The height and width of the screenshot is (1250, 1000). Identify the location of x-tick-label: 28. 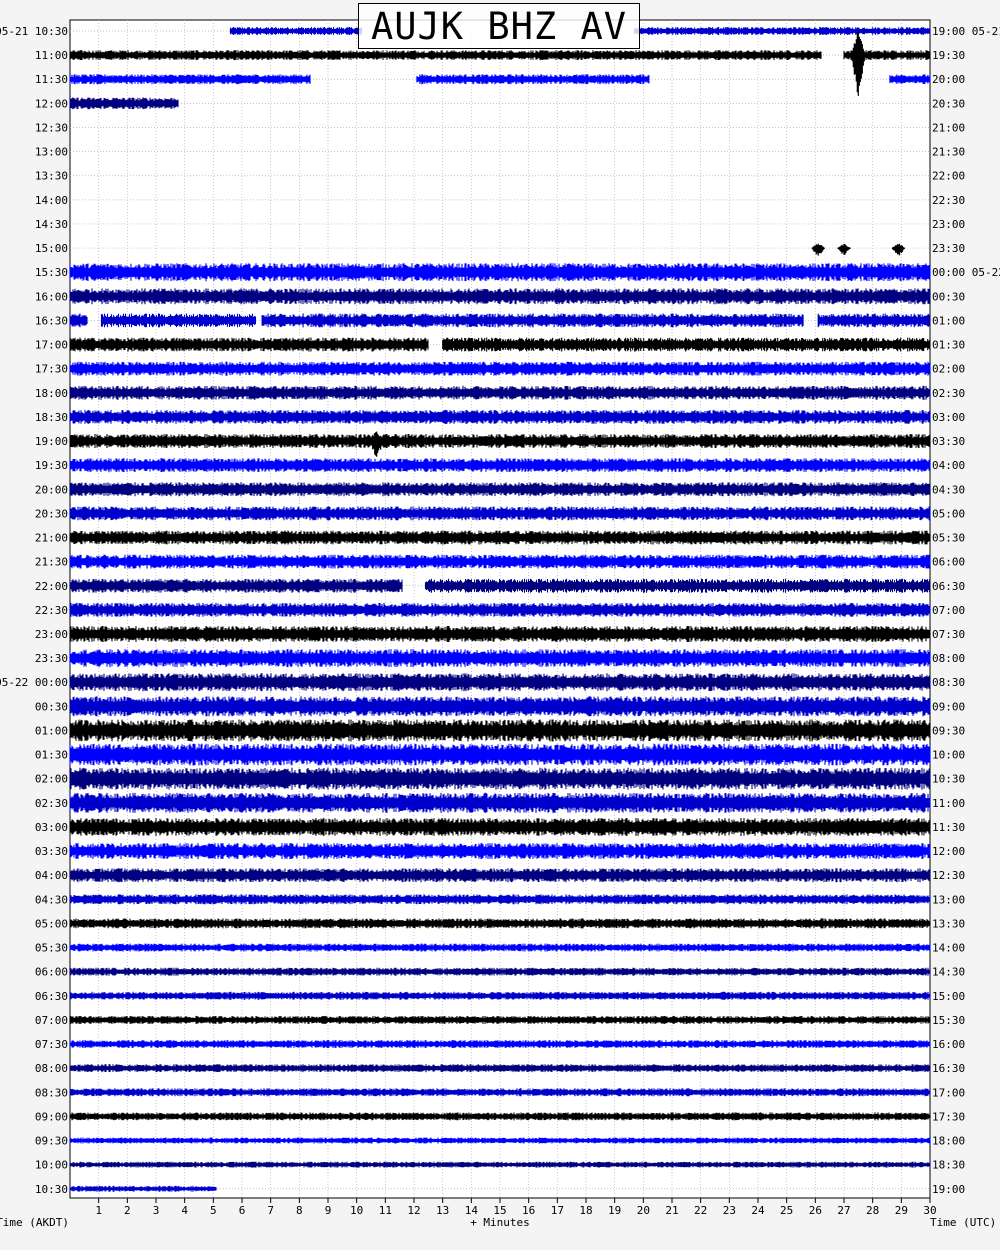
(872, 1210).